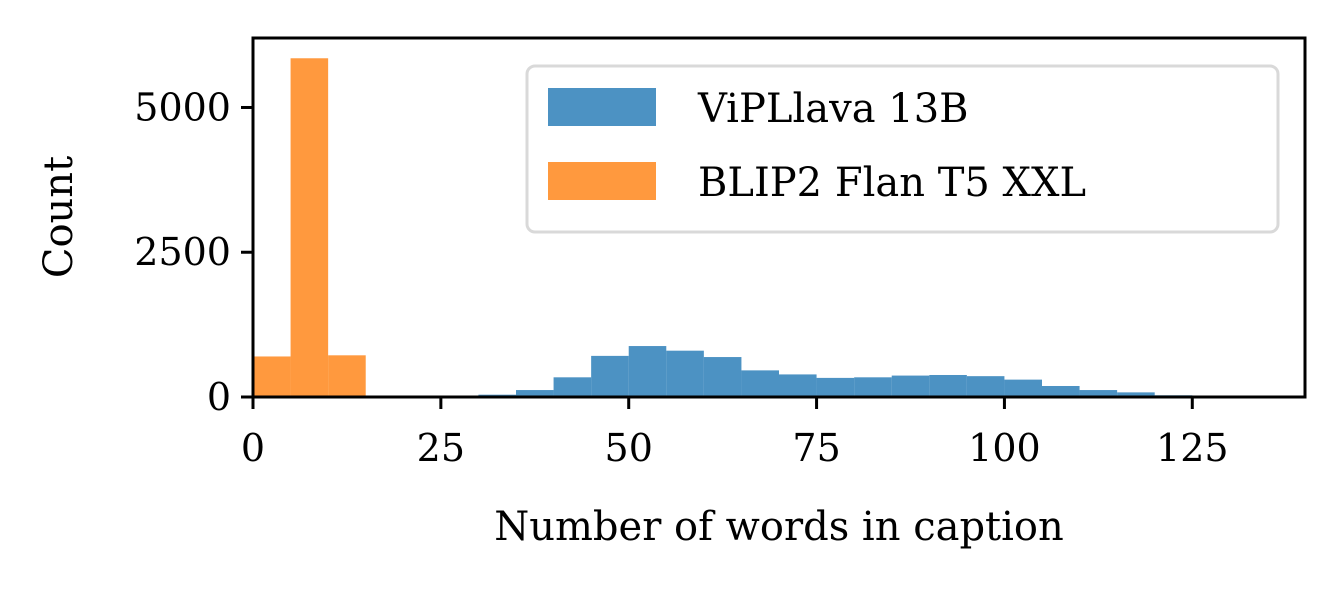  What do you see at coordinates (182, 107) in the screenshot?
I see `y-tick-label-5000: 5000` at bounding box center [182, 107].